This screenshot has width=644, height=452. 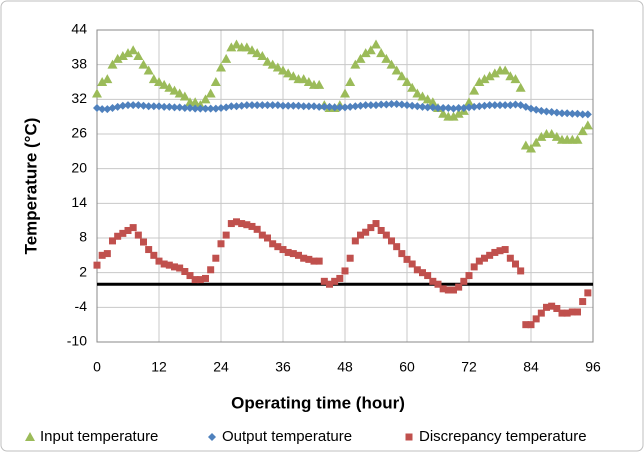 What do you see at coordinates (83, 237) in the screenshot?
I see `y-tick-label: 8` at bounding box center [83, 237].